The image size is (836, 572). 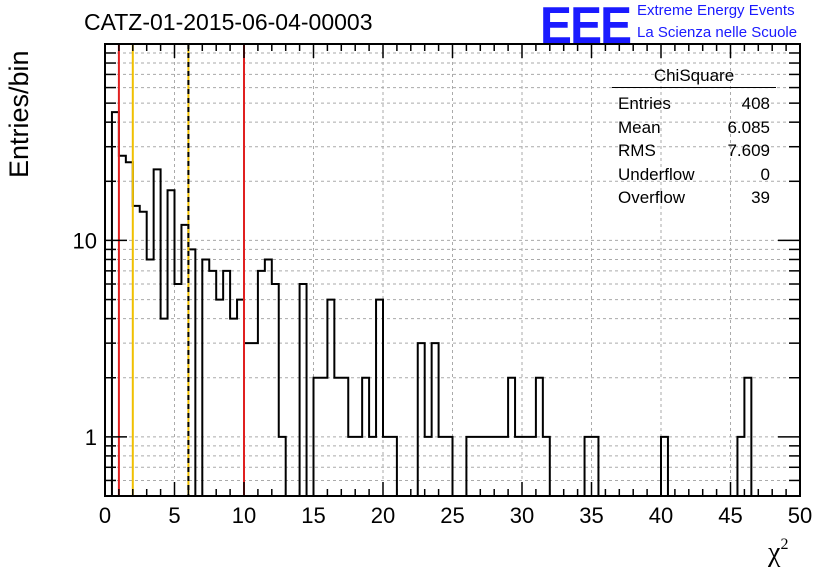 What do you see at coordinates (694, 128) in the screenshot?
I see `stats-row: Mean 6.085` at bounding box center [694, 128].